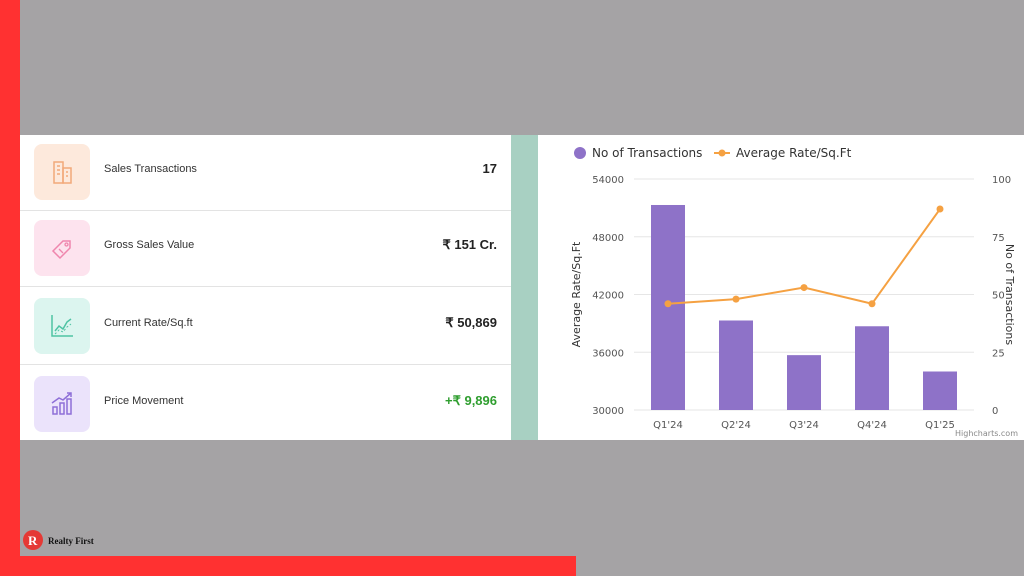 The image size is (1024, 576). I want to click on legend-line-label: Average Rate/Sq.Ft, so click(794, 153).